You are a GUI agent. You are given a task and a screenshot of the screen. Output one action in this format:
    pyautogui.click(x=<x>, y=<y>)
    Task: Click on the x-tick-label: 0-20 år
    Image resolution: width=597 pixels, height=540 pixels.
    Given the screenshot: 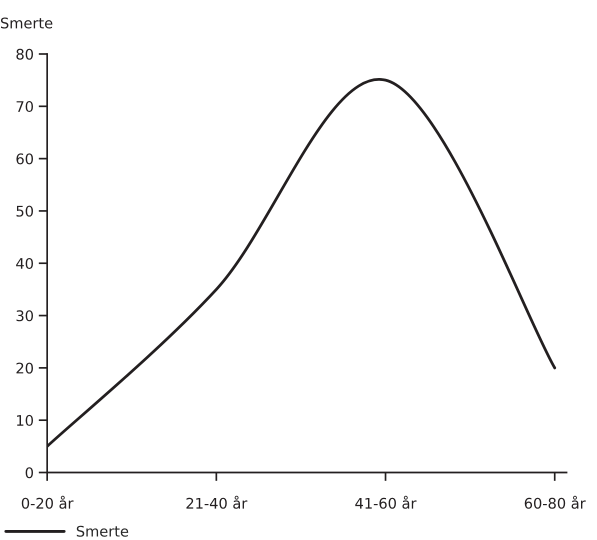 What is the action you would take?
    pyautogui.click(x=48, y=502)
    